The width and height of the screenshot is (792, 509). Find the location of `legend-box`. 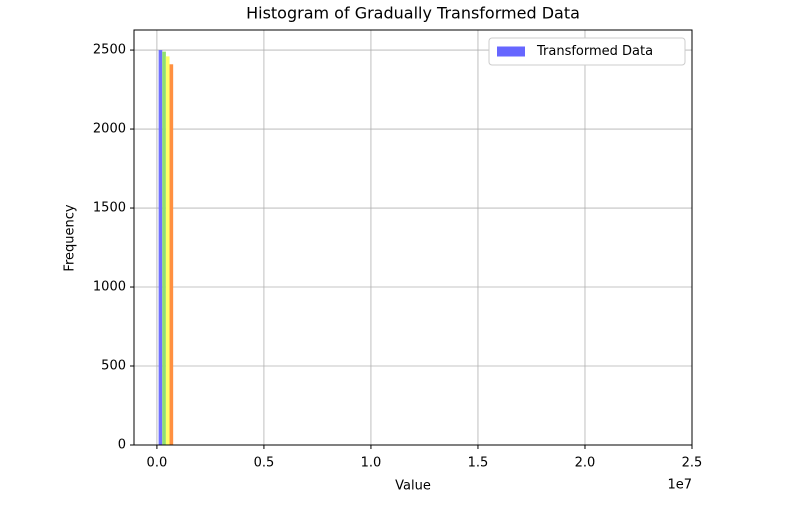

legend-box is located at coordinates (587, 51).